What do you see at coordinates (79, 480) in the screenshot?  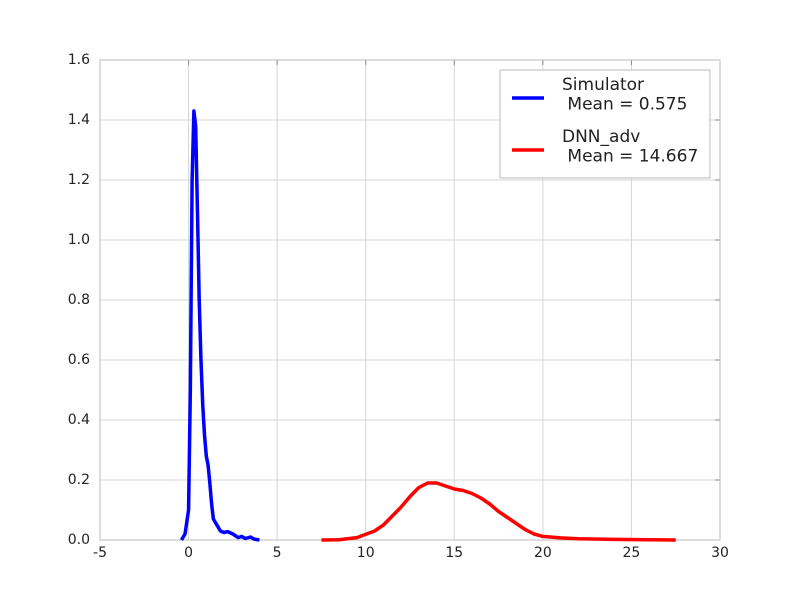 I see `y-tick-label: 0.2` at bounding box center [79, 480].